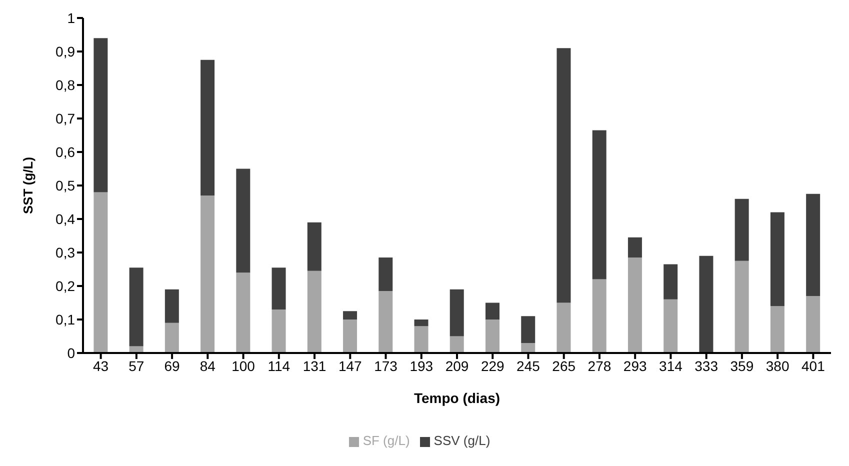 Image resolution: width=849 pixels, height=466 pixels. I want to click on x-tick-label: 333, so click(706, 366).